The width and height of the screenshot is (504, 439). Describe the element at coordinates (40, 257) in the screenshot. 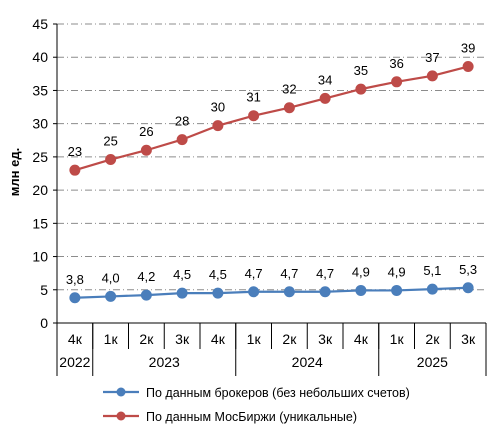

I see `y-tick-label: 10` at that location.